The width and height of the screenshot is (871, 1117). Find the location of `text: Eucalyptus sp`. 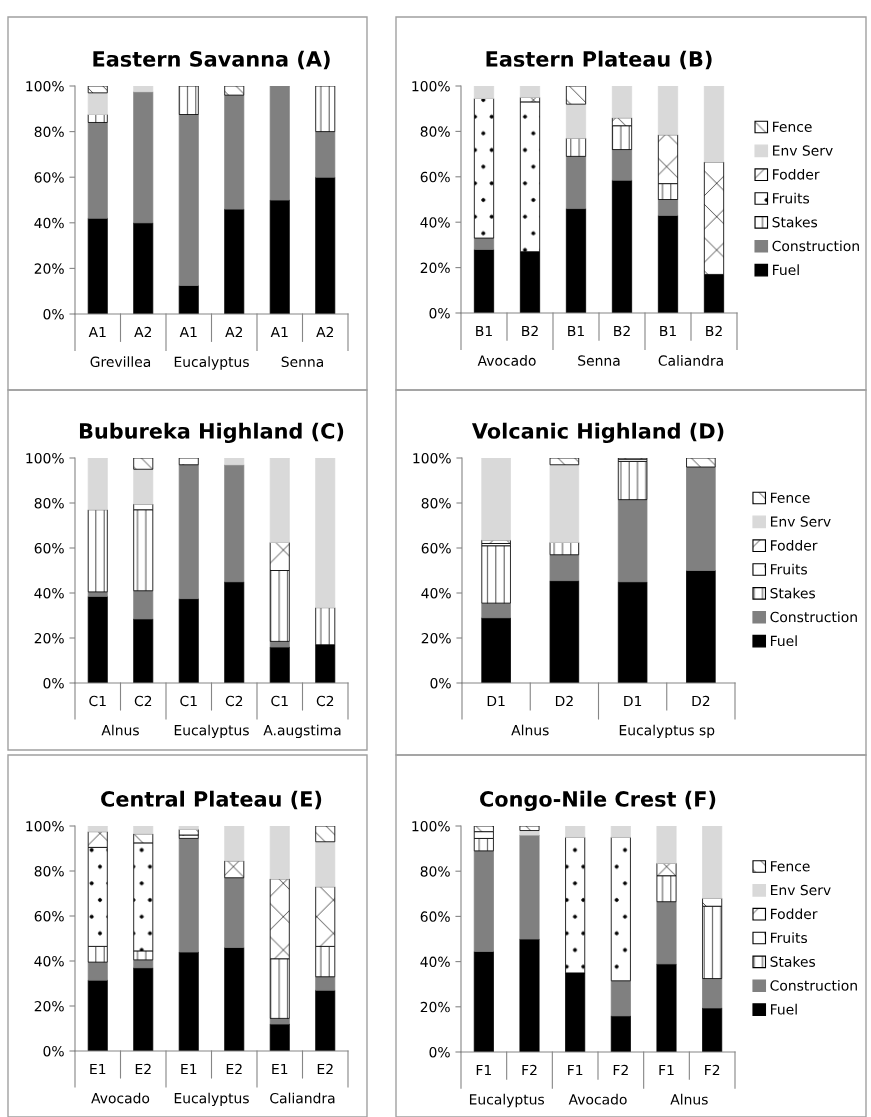

text: Eucalyptus sp is located at coordinates (667, 731).